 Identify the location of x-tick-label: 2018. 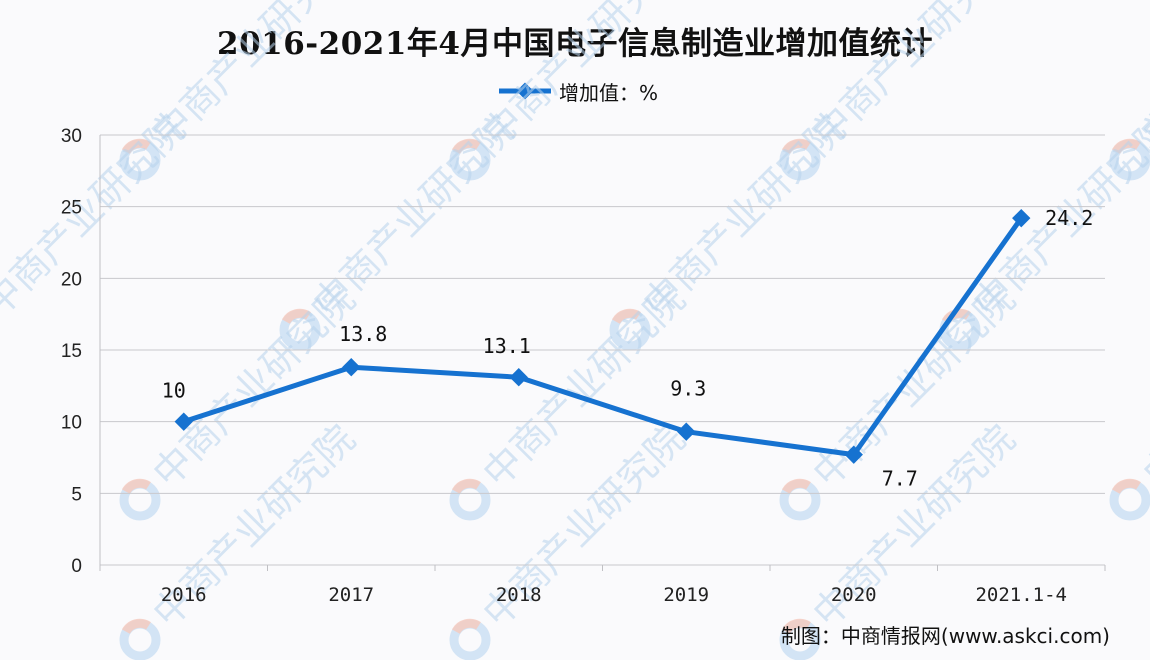
(519, 595).